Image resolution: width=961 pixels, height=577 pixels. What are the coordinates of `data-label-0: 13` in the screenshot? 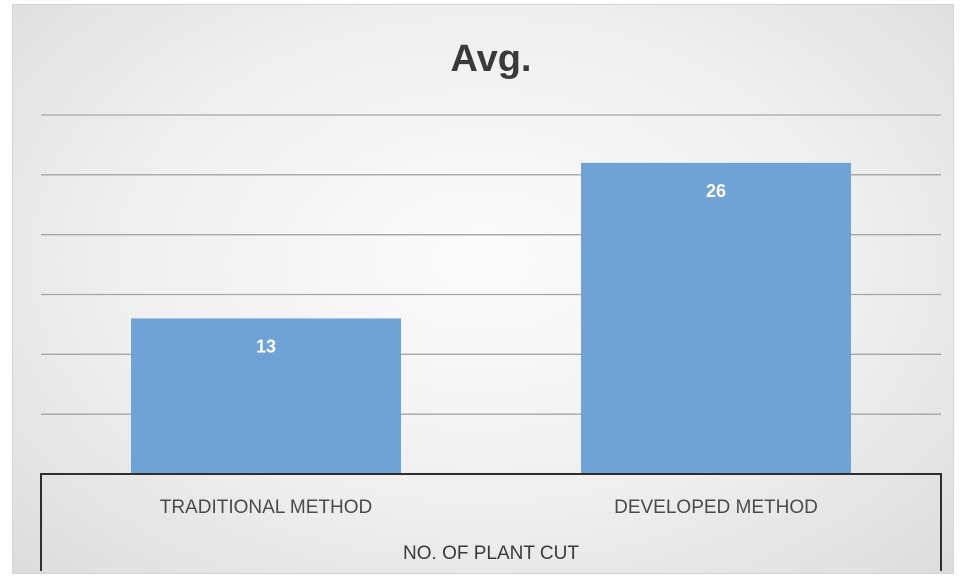 It's located at (266, 346).